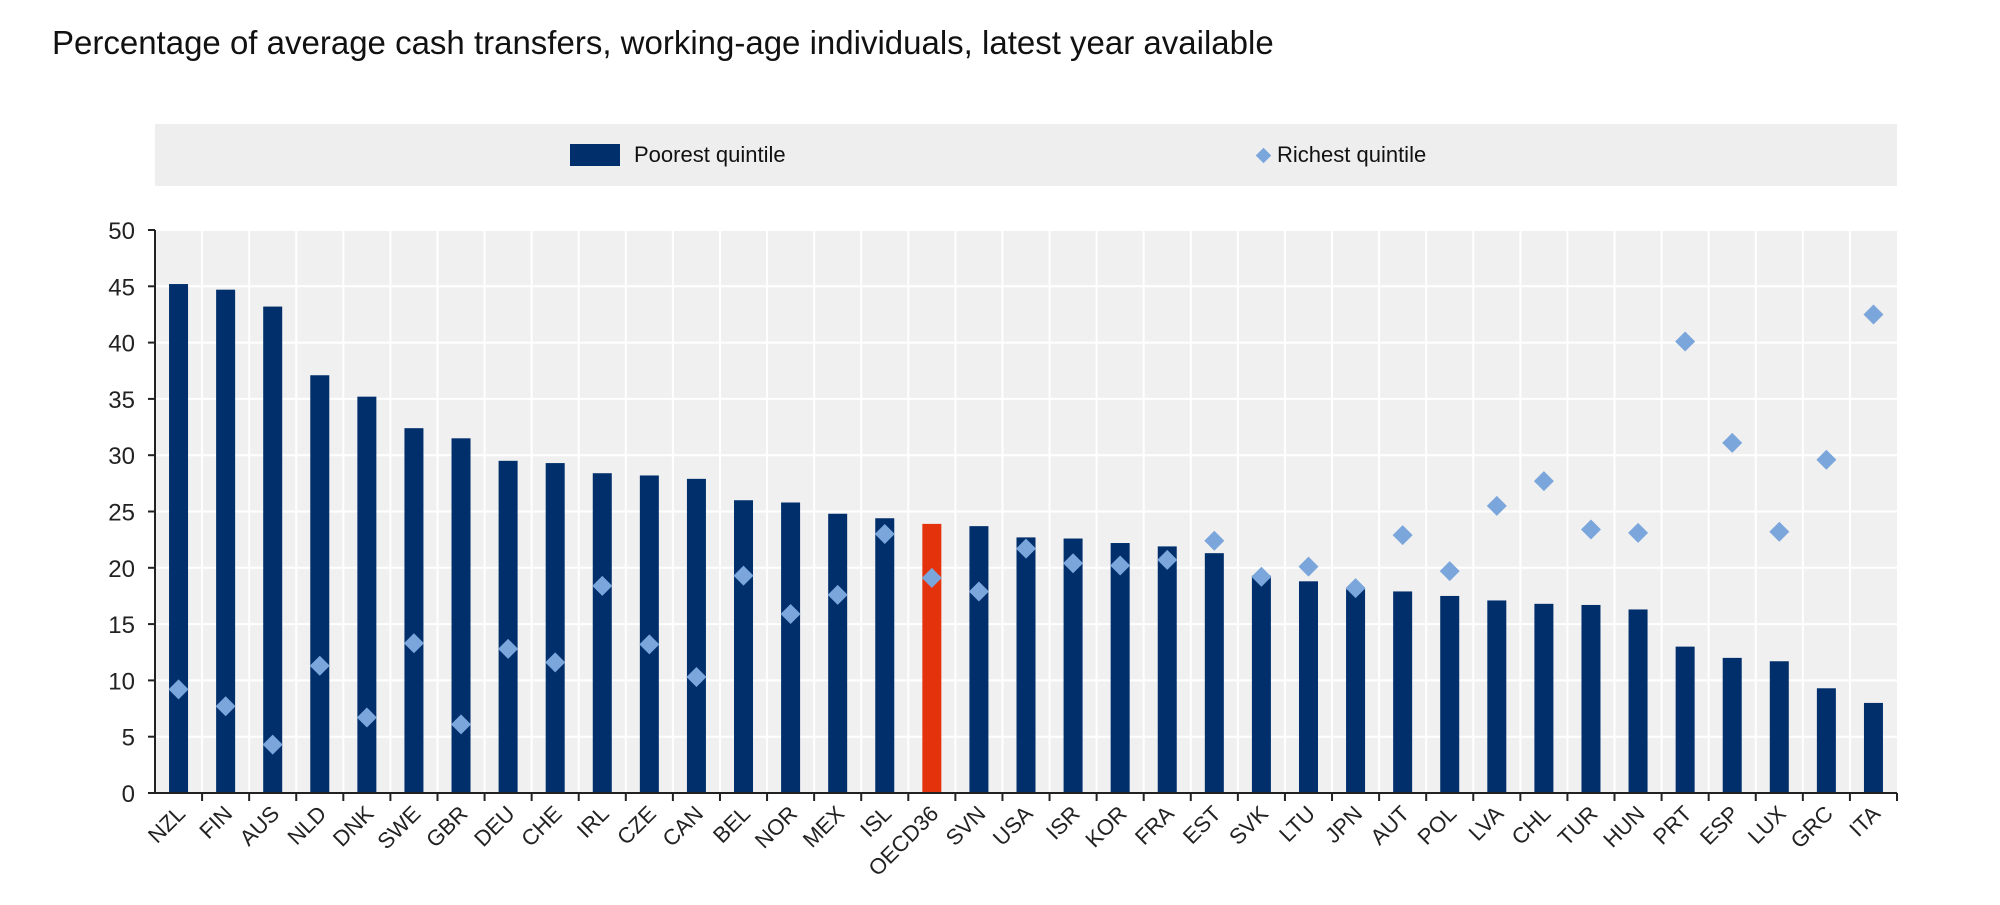  What do you see at coordinates (121, 681) in the screenshot?
I see `y-tick-label: 10` at bounding box center [121, 681].